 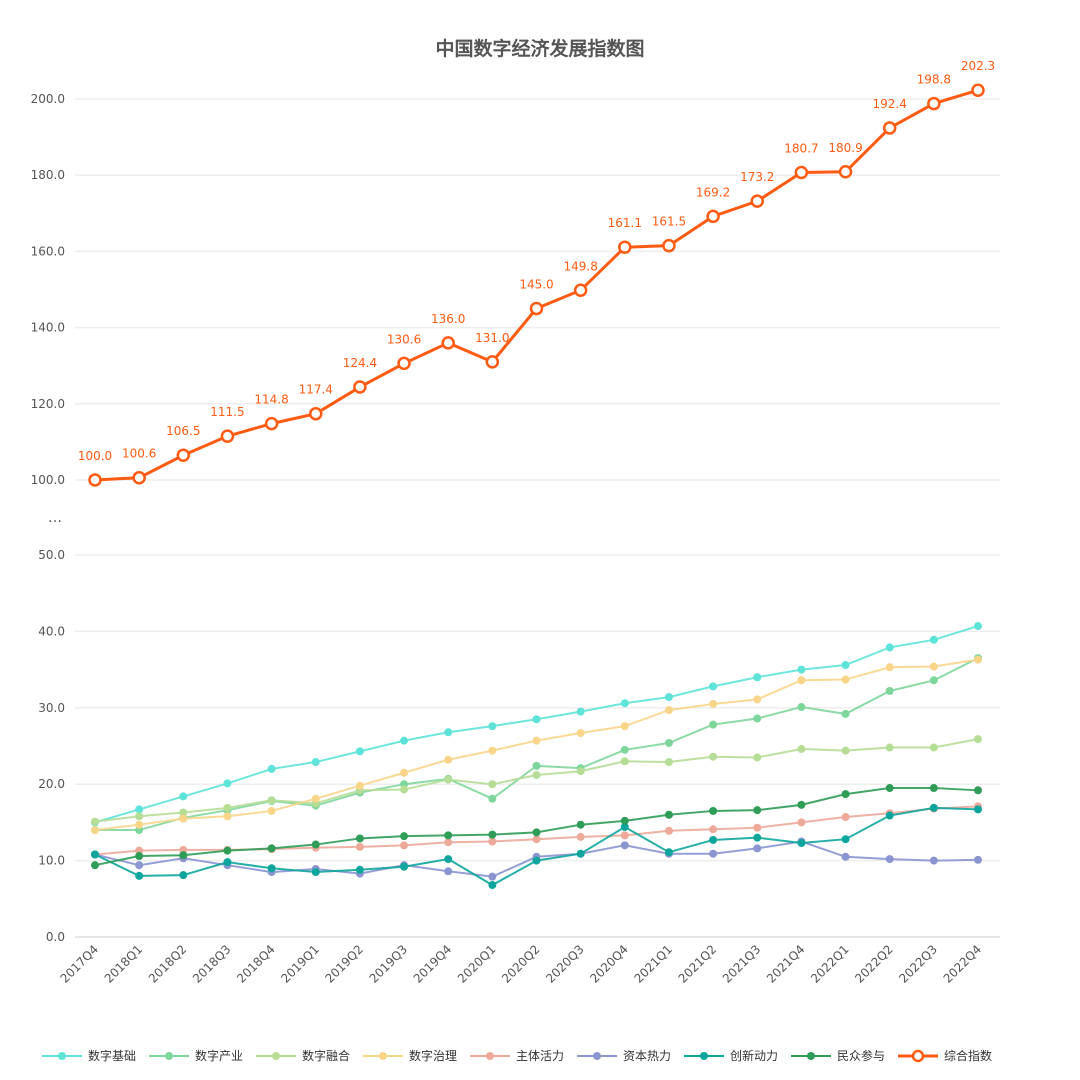 I want to click on data-label: 202.3, so click(x=978, y=66).